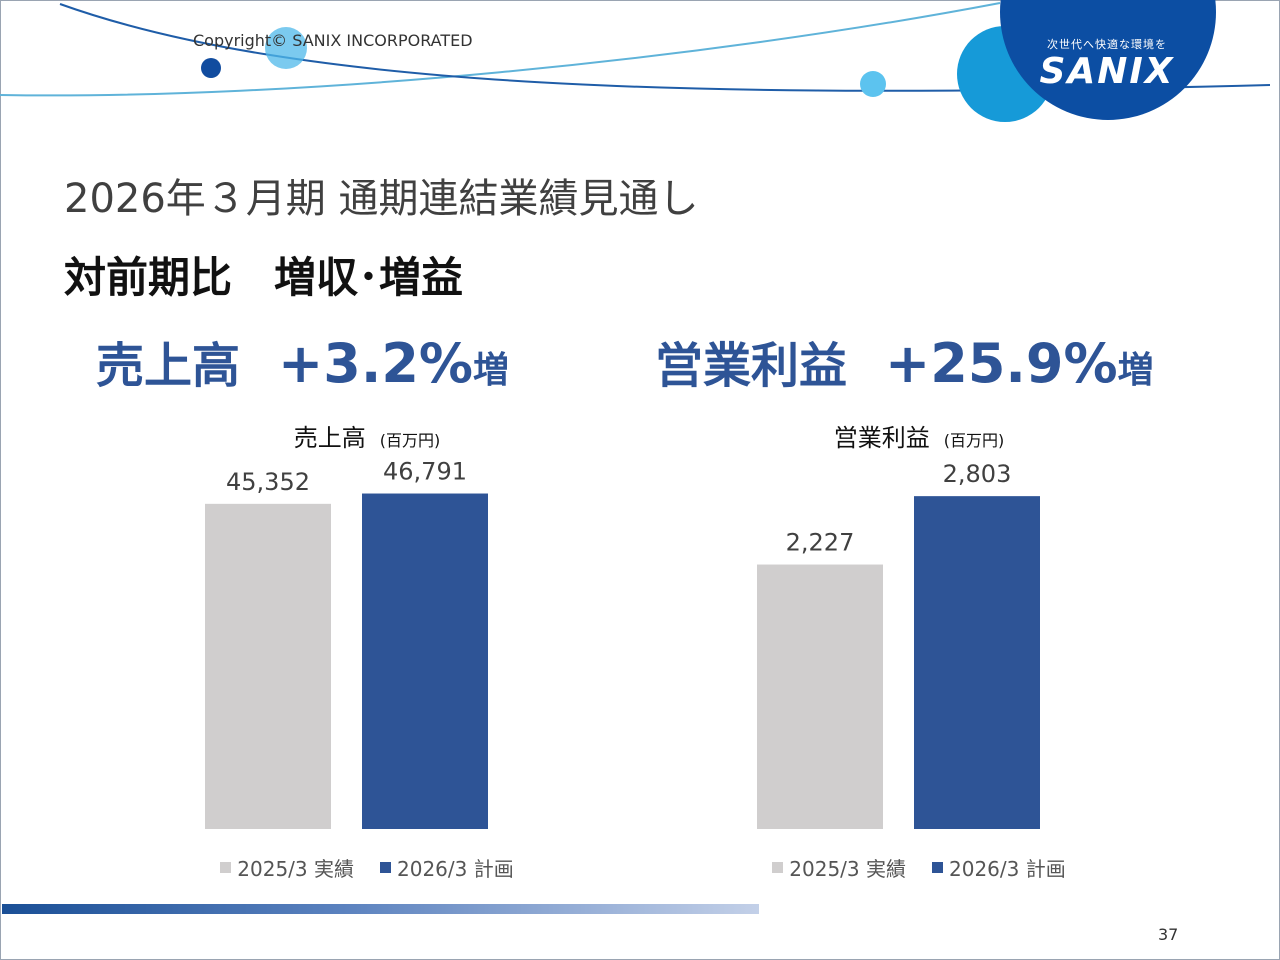 The width and height of the screenshot is (1280, 960). Describe the element at coordinates (898, 644) in the screenshot. I see `chart-plot: 2,227 2,803` at that location.